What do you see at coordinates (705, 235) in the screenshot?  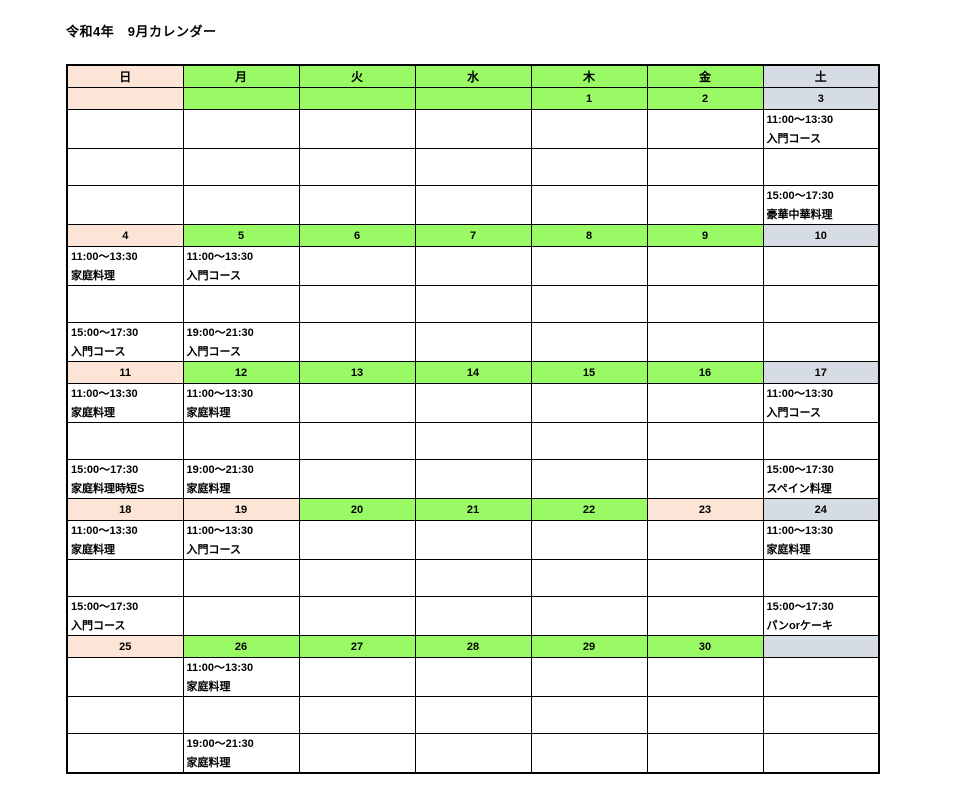 I see `date-cell: 9` at bounding box center [705, 235].